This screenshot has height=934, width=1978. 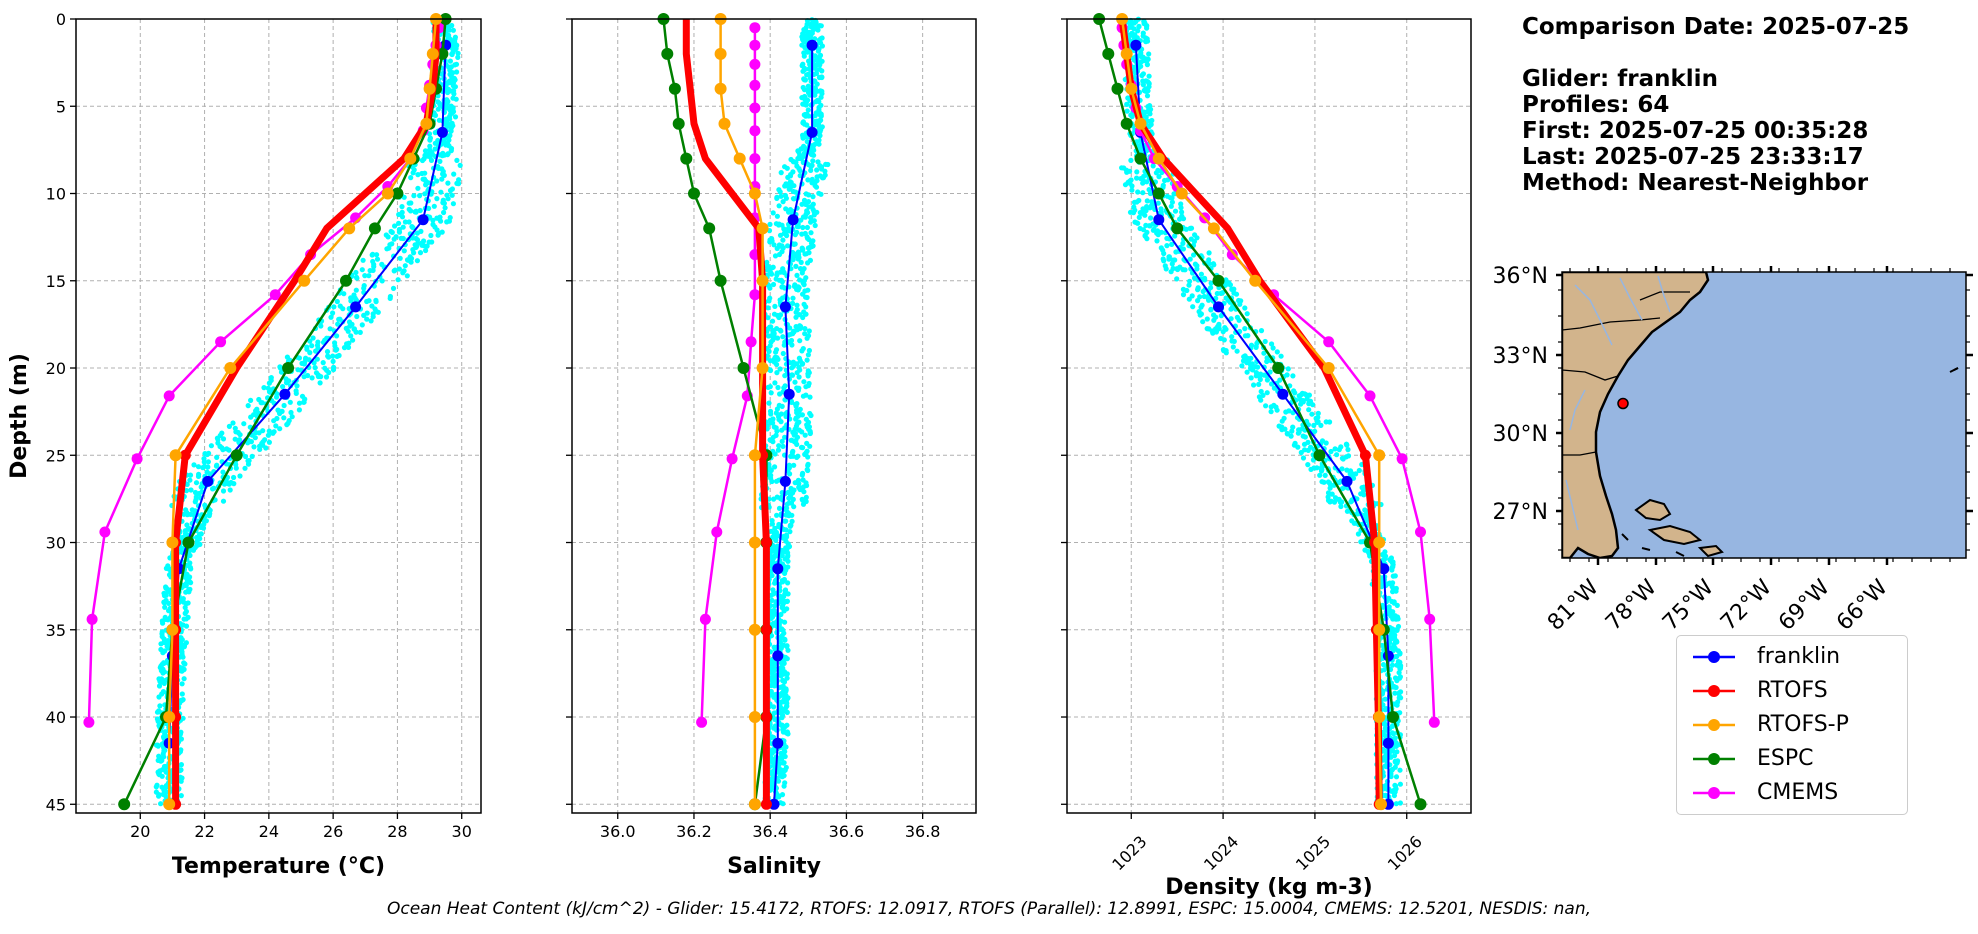 I want to click on y-tick-label: 40, so click(x=56, y=717).